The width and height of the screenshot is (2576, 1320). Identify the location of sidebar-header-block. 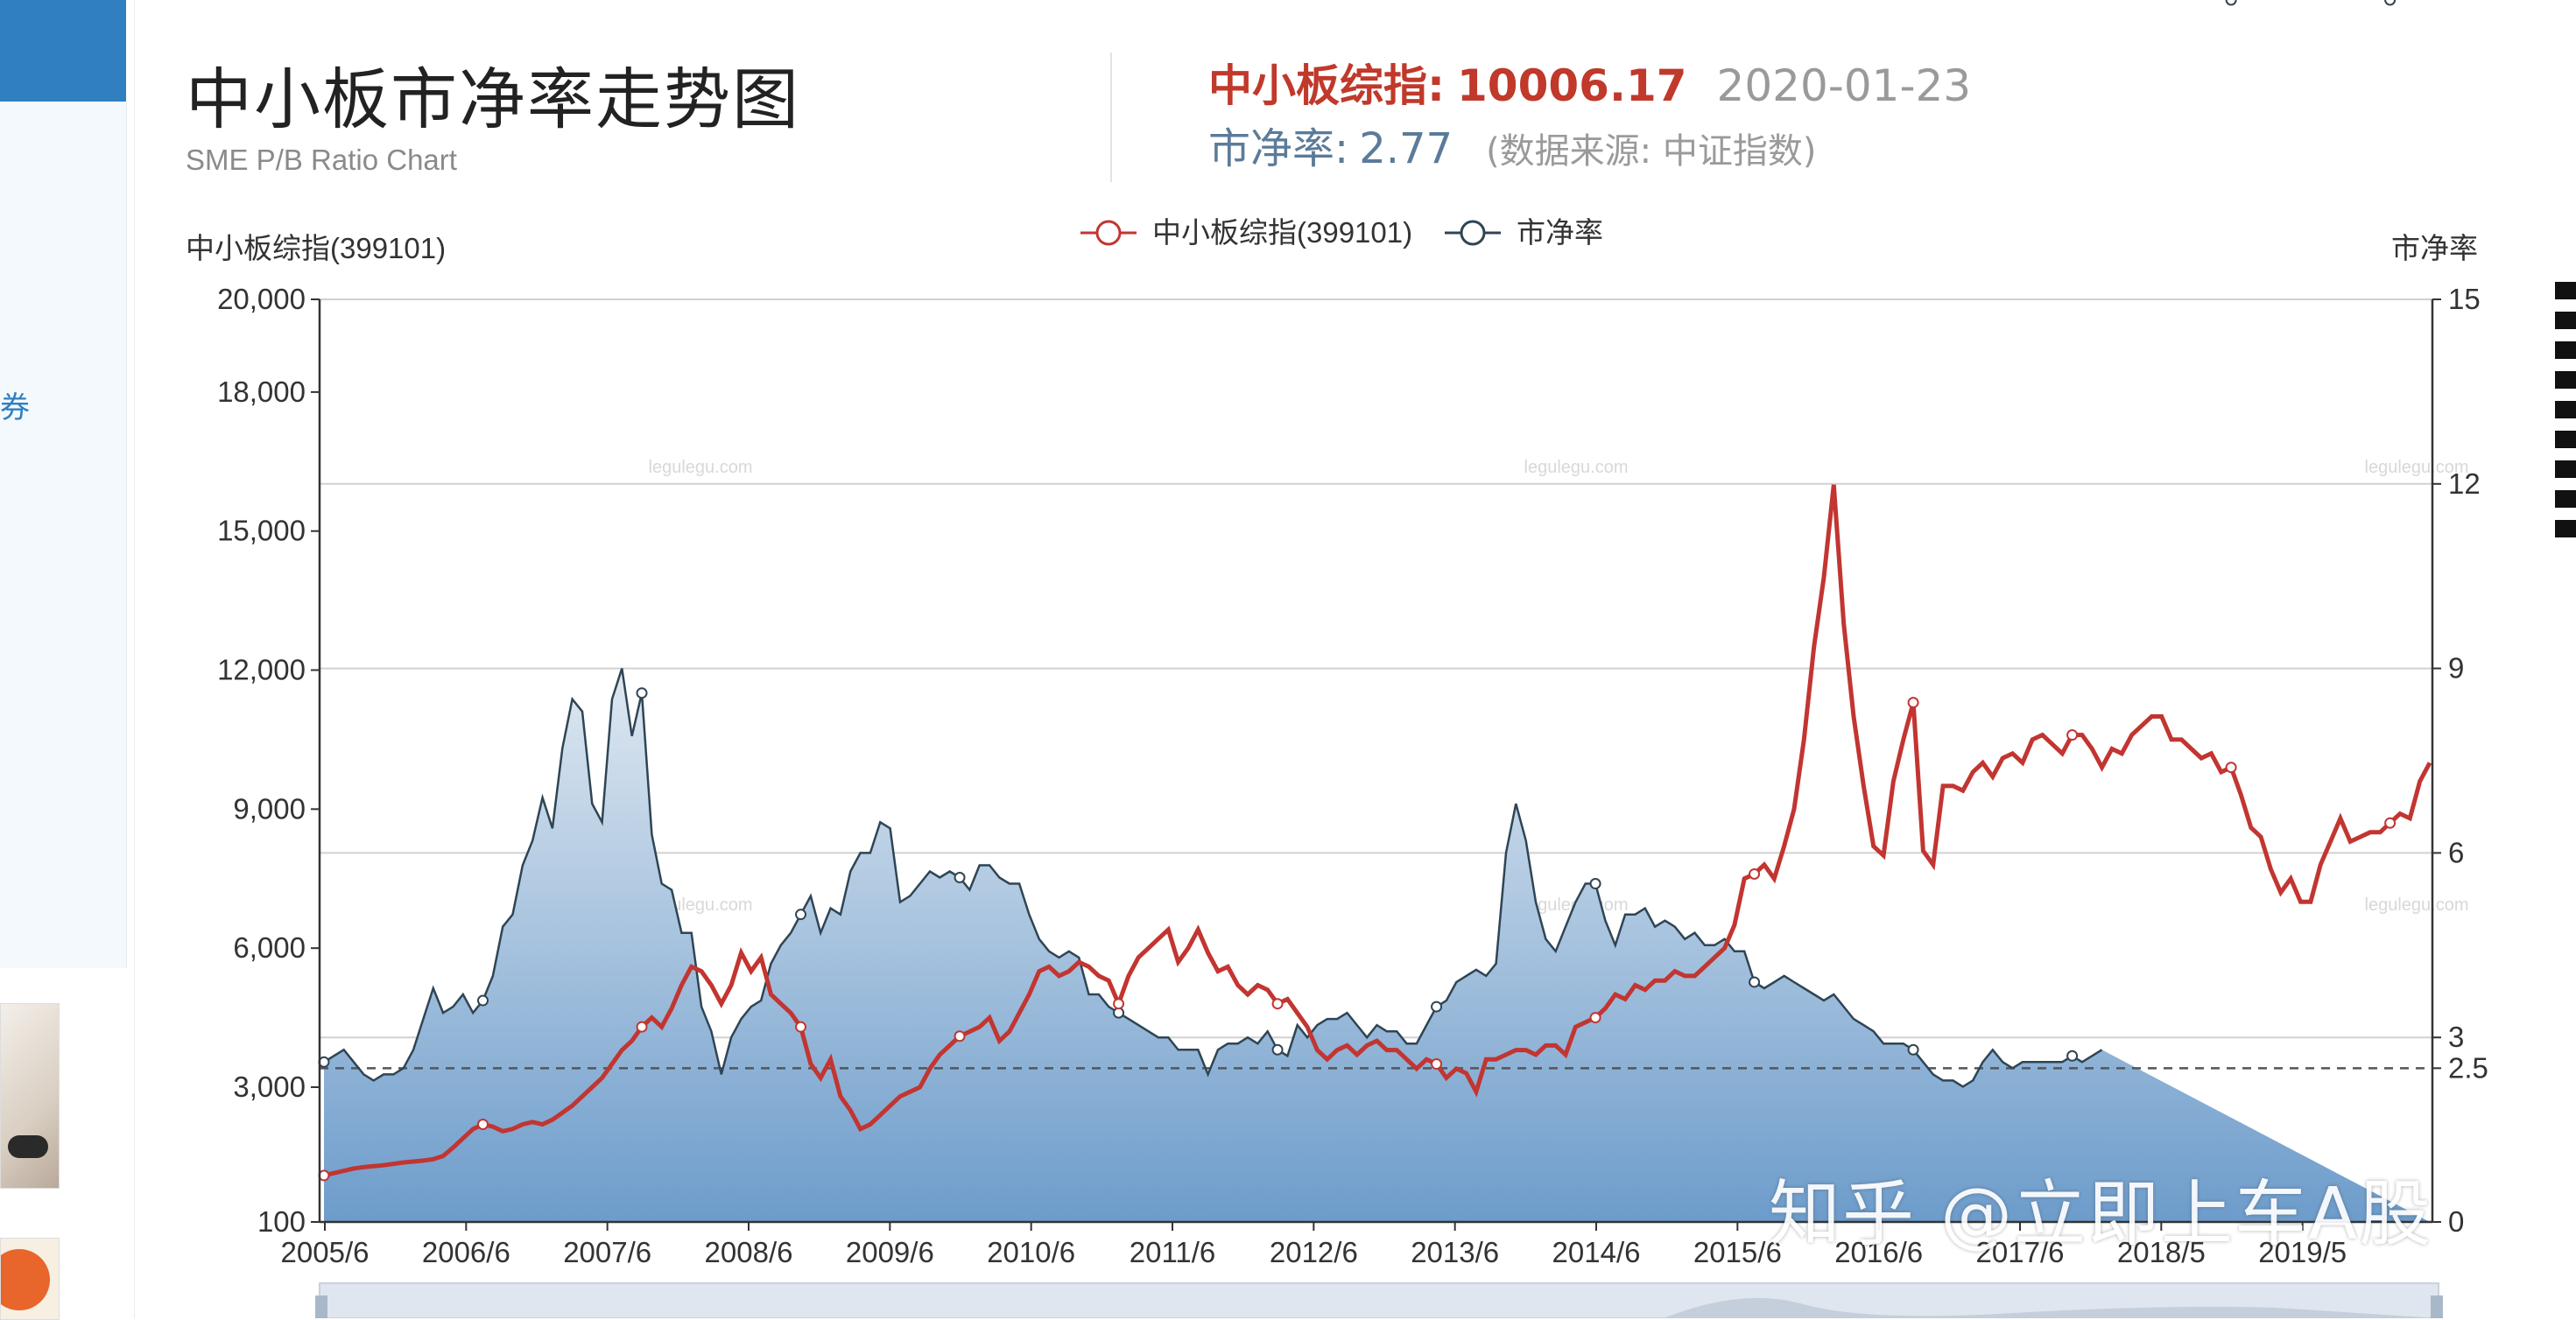
(63, 51).